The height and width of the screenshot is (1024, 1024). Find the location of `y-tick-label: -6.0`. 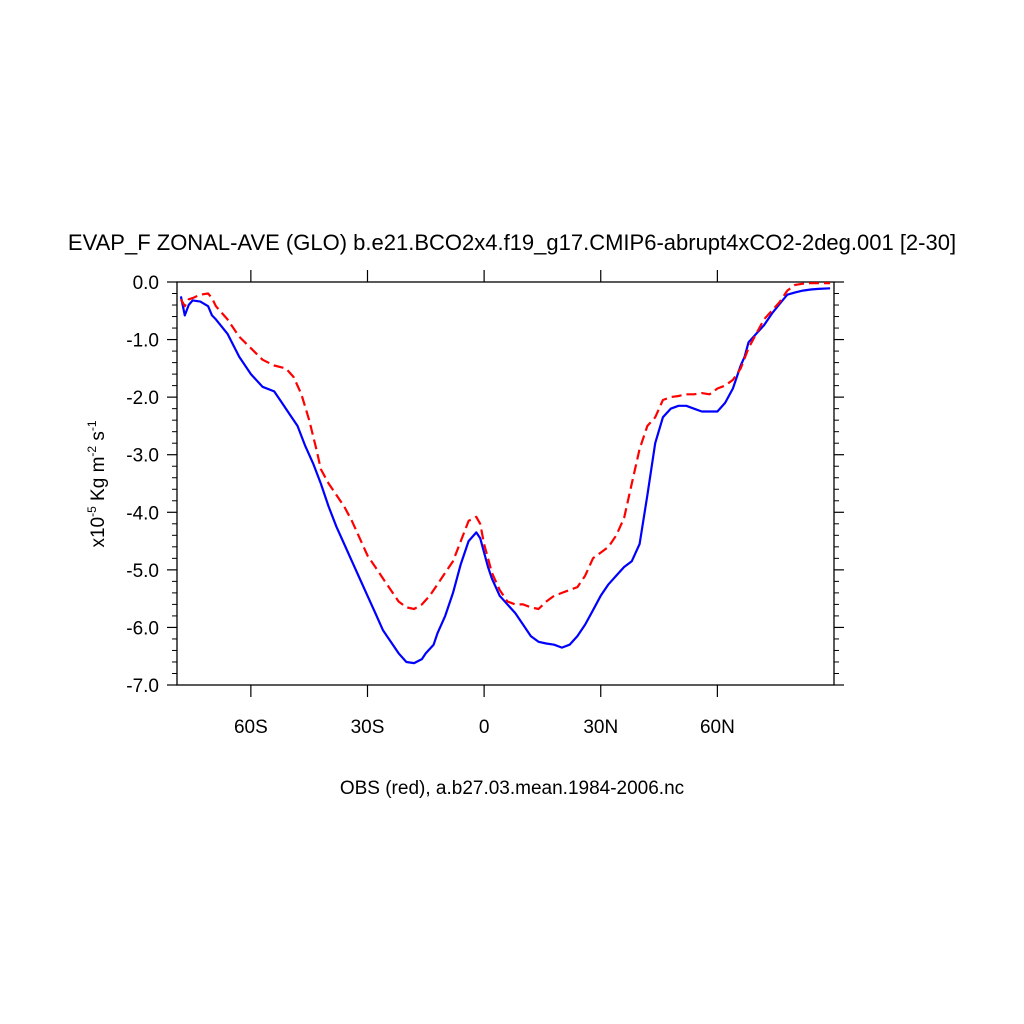

y-tick-label: -6.0 is located at coordinates (142, 628).